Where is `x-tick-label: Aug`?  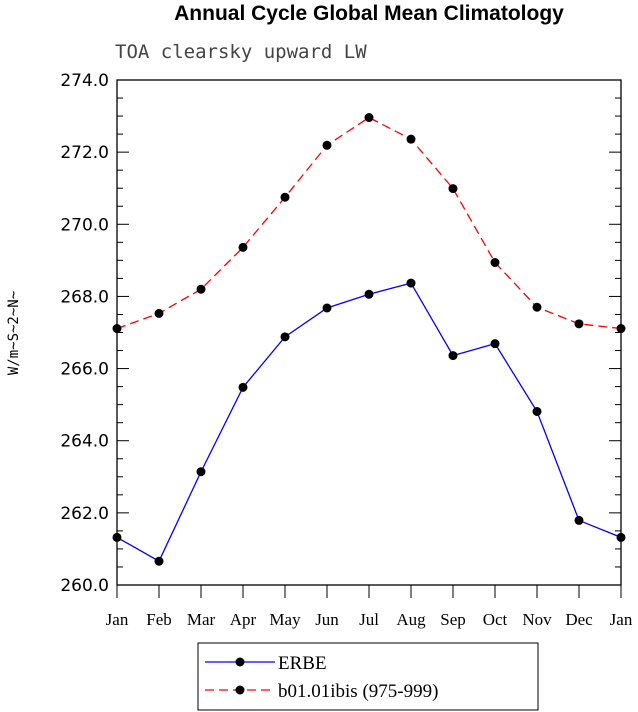
x-tick-label: Aug is located at coordinates (411, 619).